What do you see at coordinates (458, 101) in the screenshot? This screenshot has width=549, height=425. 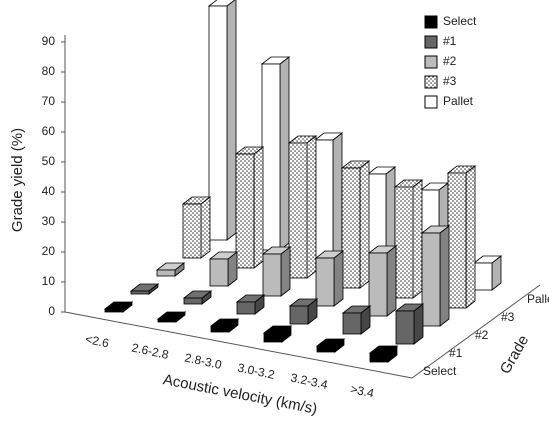 I see `legend-label: Pallet` at bounding box center [458, 101].